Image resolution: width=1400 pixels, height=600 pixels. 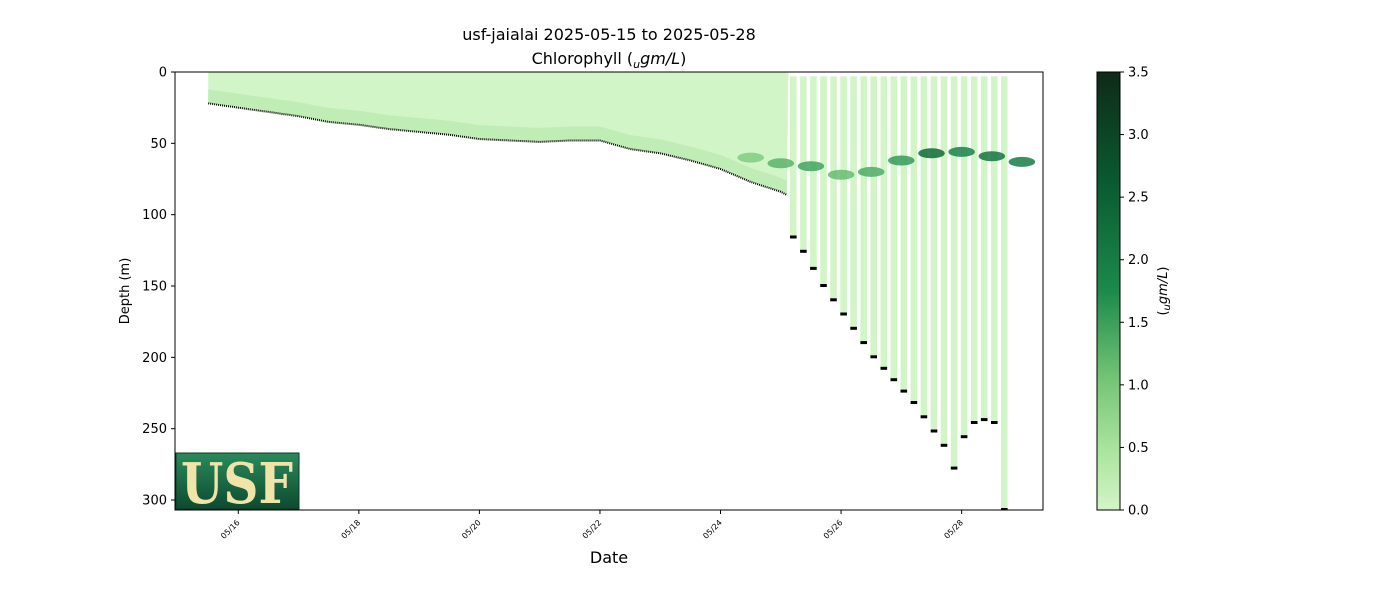 I want to click on y-tick-label: 250, so click(x=154, y=429).